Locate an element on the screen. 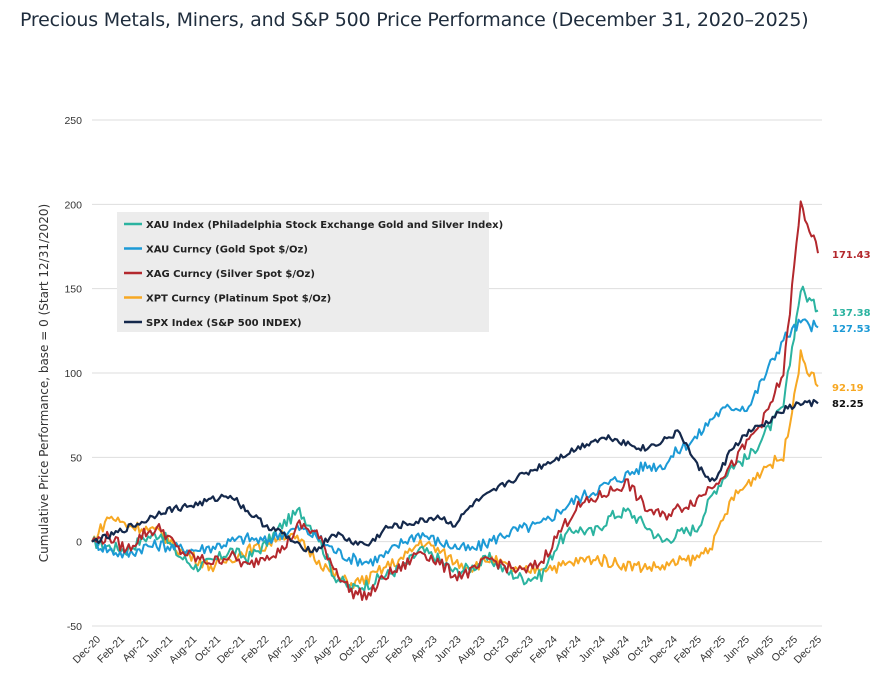 The width and height of the screenshot is (893, 678). series-end-label: 127.53 is located at coordinates (851, 329).